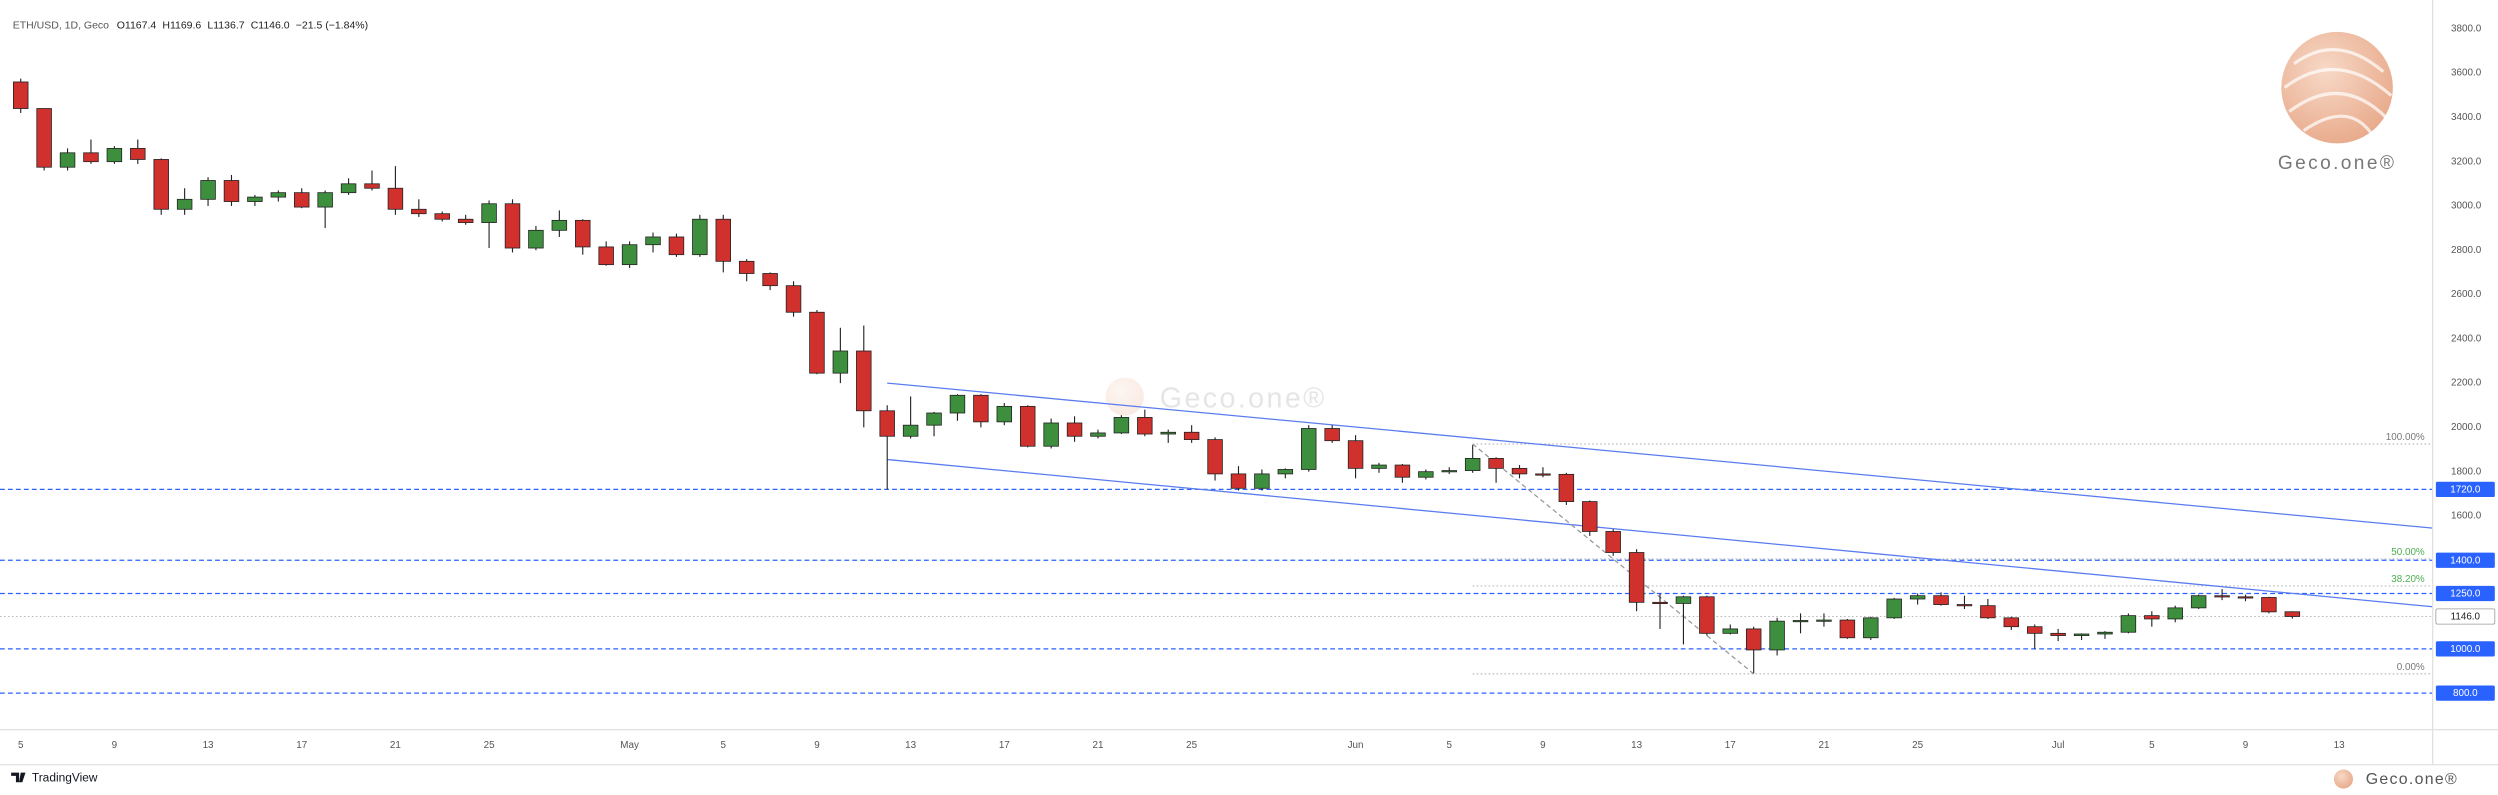 The width and height of the screenshot is (2498, 795). What do you see at coordinates (2465, 649) in the screenshot?
I see `level-box` at bounding box center [2465, 649].